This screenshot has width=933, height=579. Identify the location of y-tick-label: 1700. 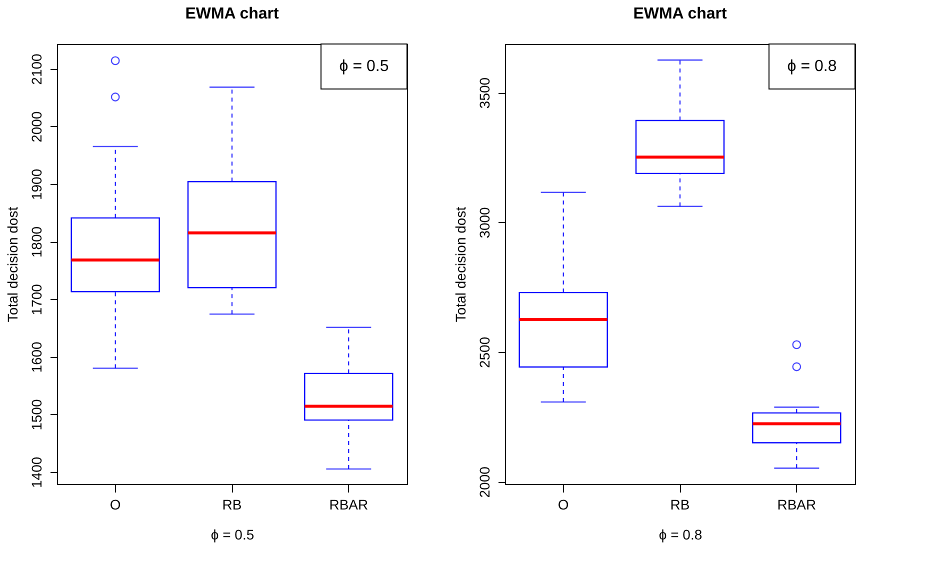
(36, 300).